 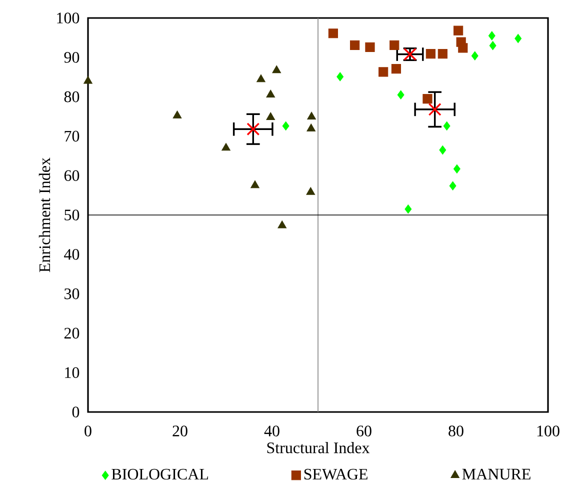 I want to click on x-tick-label: 20, so click(x=180, y=431).